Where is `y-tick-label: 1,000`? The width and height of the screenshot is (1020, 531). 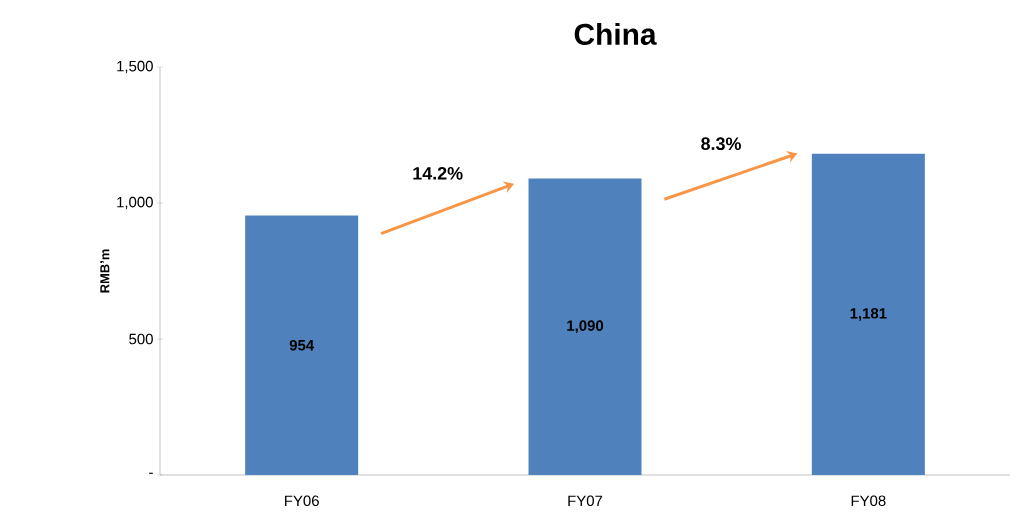
y-tick-label: 1,000 is located at coordinates (135, 203).